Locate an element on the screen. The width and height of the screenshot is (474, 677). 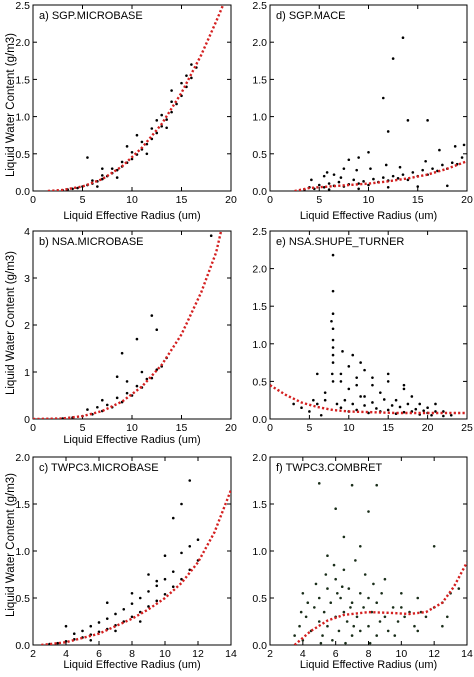
x-tick-label: 20 is located at coordinates (231, 428).